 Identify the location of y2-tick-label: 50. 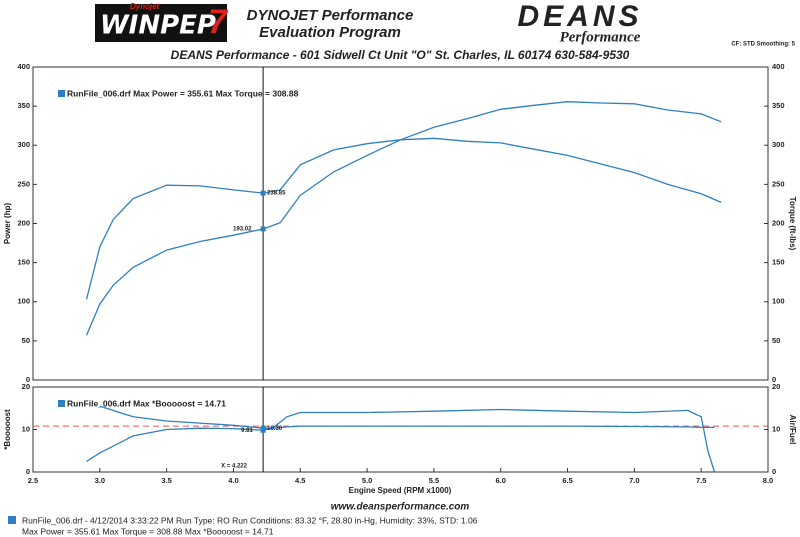
(776, 340).